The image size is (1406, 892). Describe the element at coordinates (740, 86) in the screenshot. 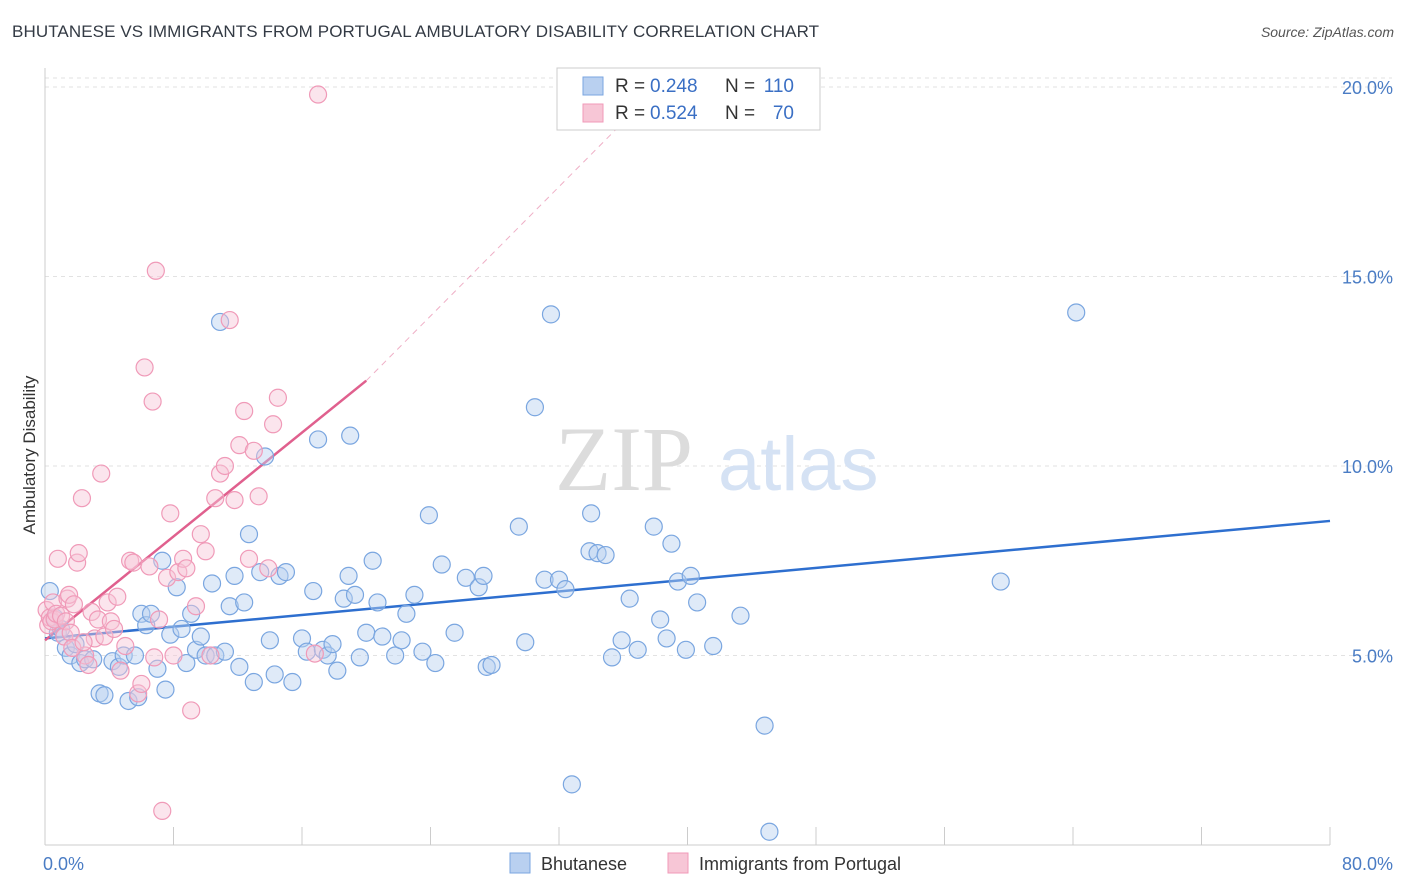

I see `legend-n-label-0: N =` at that location.